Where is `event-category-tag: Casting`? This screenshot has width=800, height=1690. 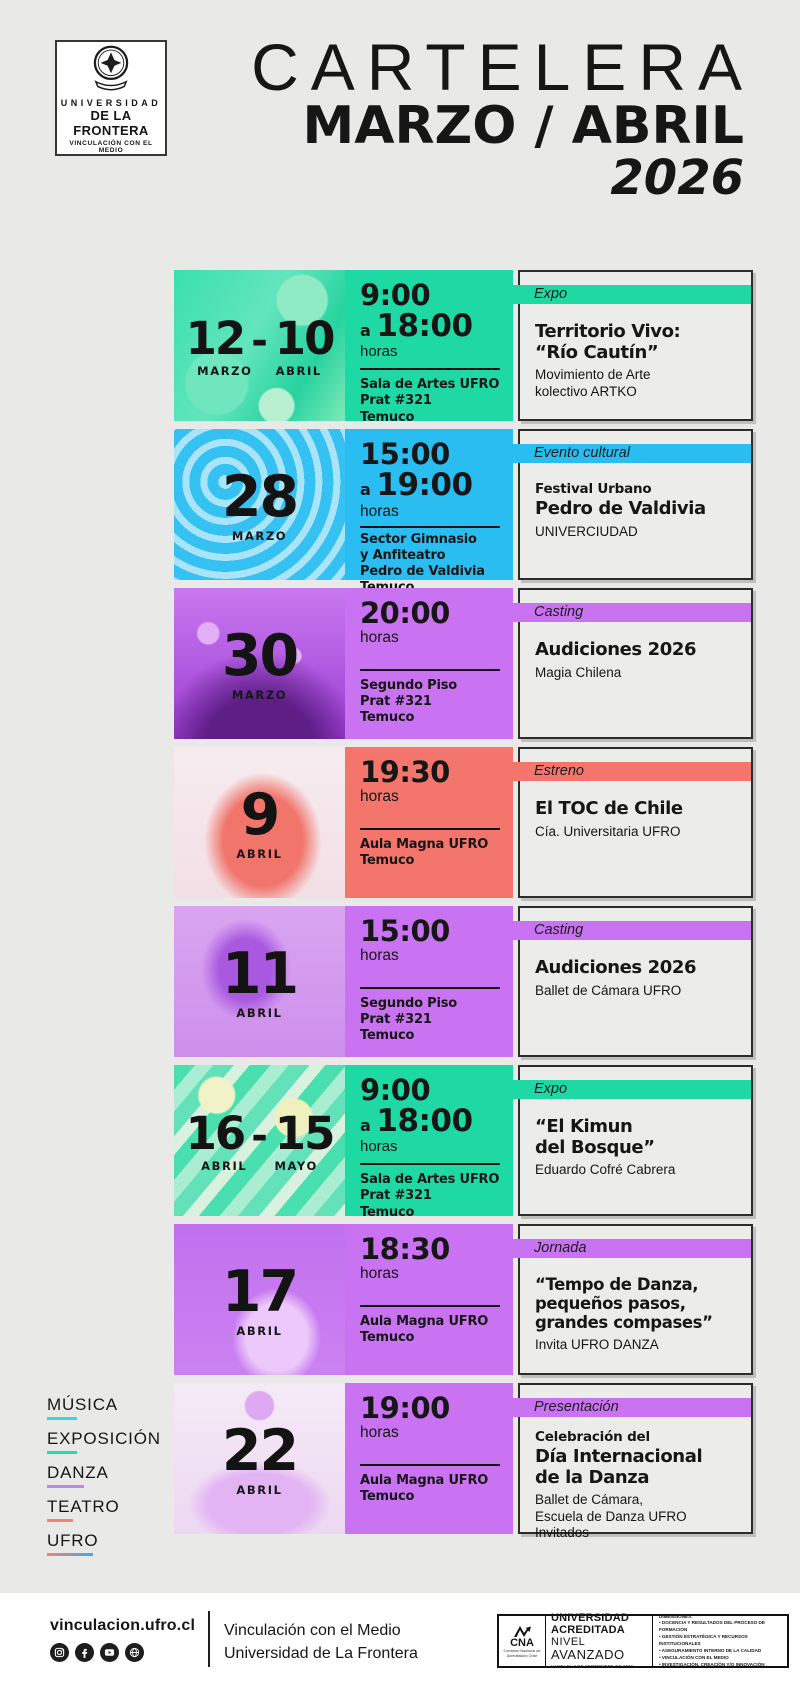
event-category-tag: Casting is located at coordinates (632, 930).